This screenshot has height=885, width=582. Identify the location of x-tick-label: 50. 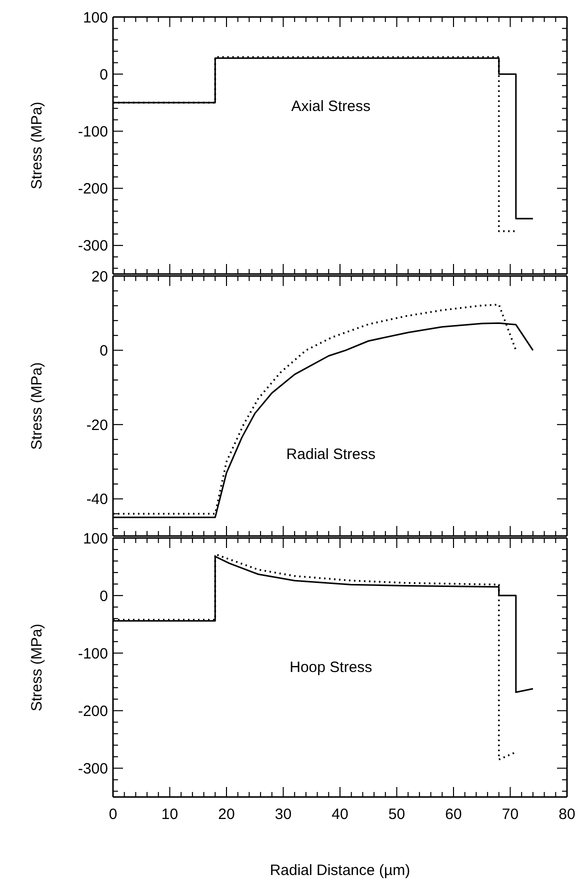
(397, 814).